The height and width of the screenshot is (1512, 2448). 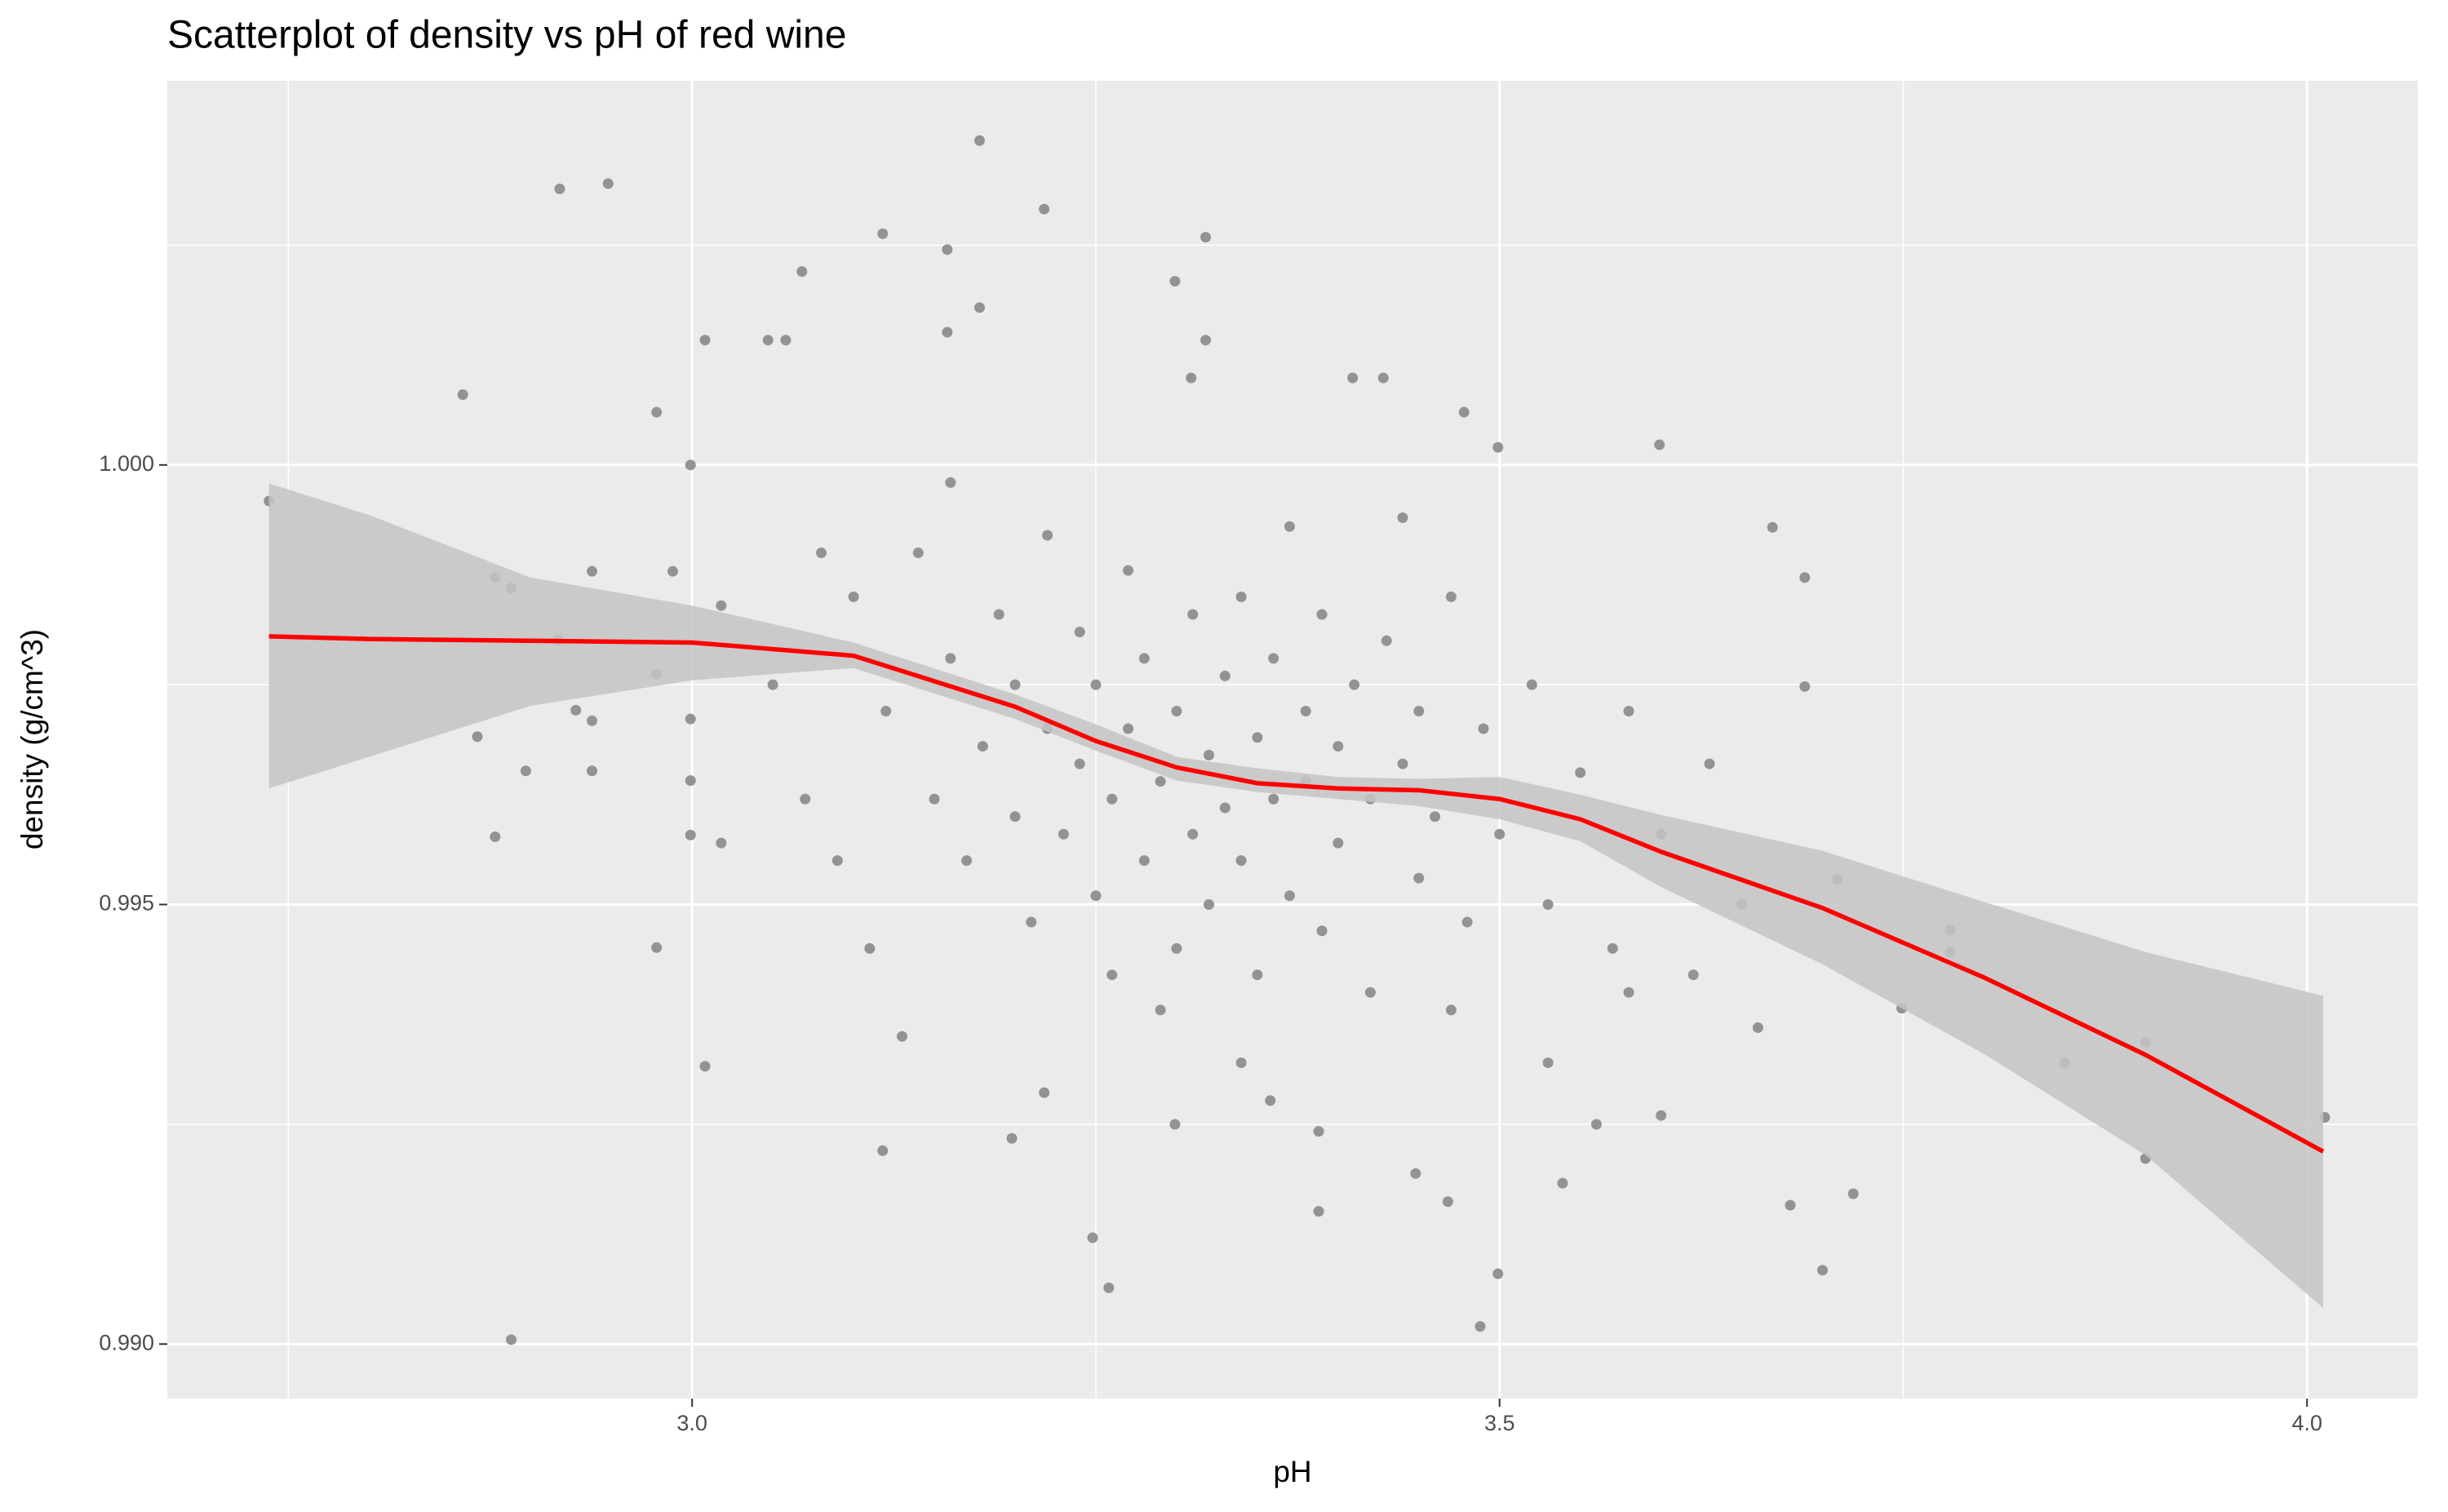 What do you see at coordinates (691, 1423) in the screenshot?
I see `x-tick-label: 3.0` at bounding box center [691, 1423].